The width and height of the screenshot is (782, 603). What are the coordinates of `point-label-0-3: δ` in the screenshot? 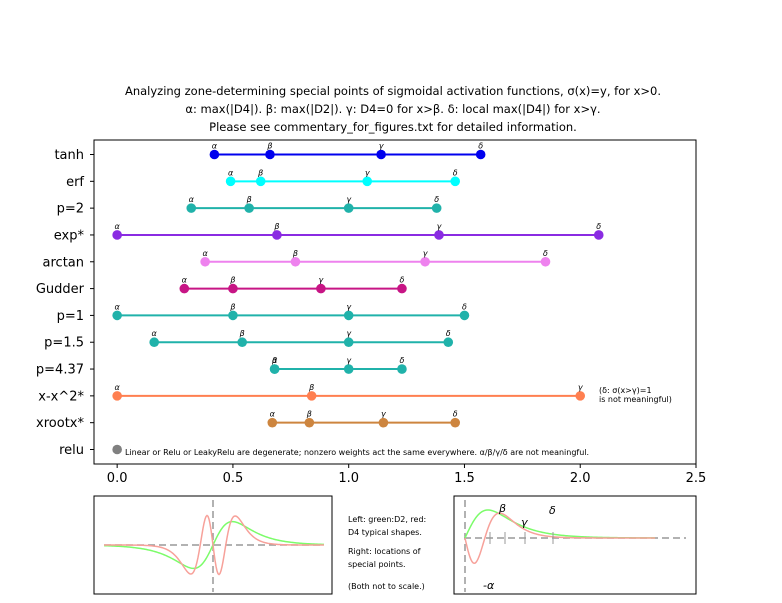 It's located at (480, 146).